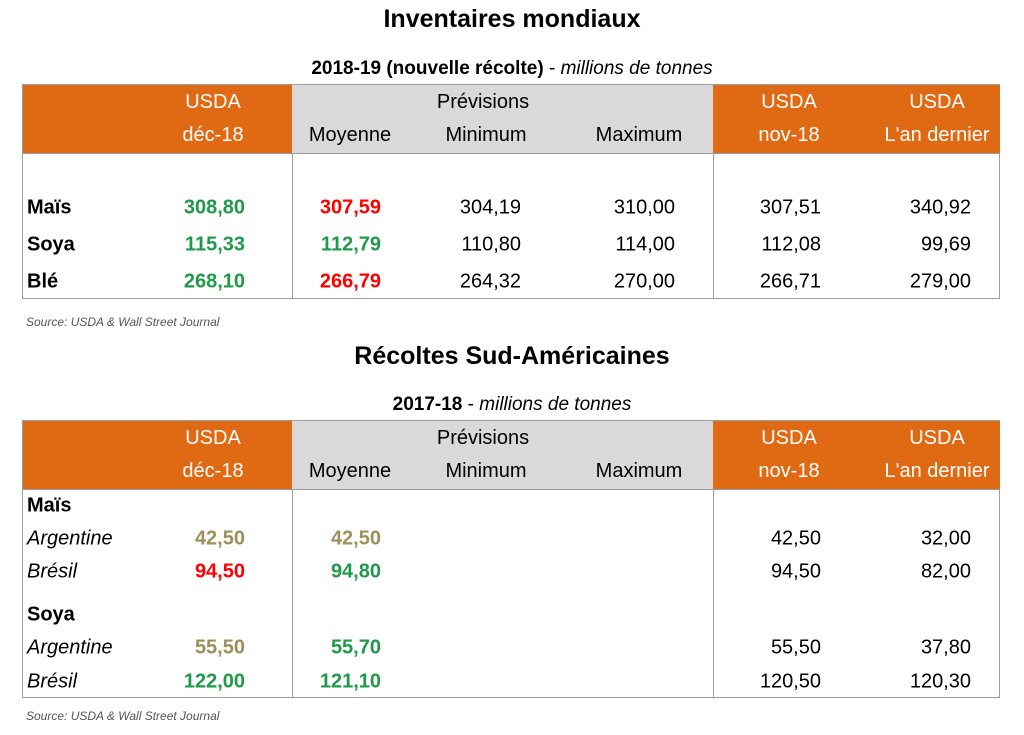 The height and width of the screenshot is (735, 1024). What do you see at coordinates (945, 571) in the screenshot?
I see `last-year-value: 82,00` at bounding box center [945, 571].